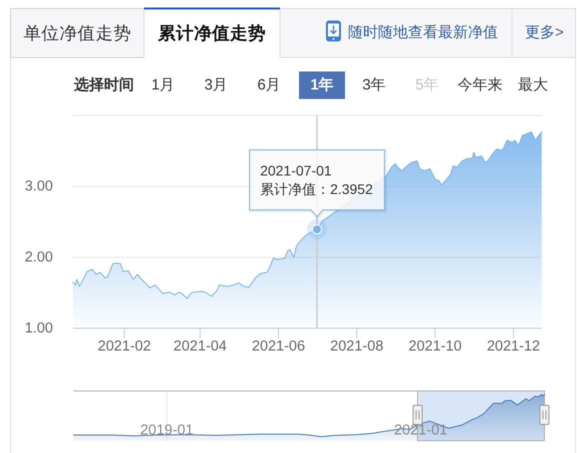 The image size is (577, 453). I want to click on x-tick-label: 2021-02, so click(124, 346).